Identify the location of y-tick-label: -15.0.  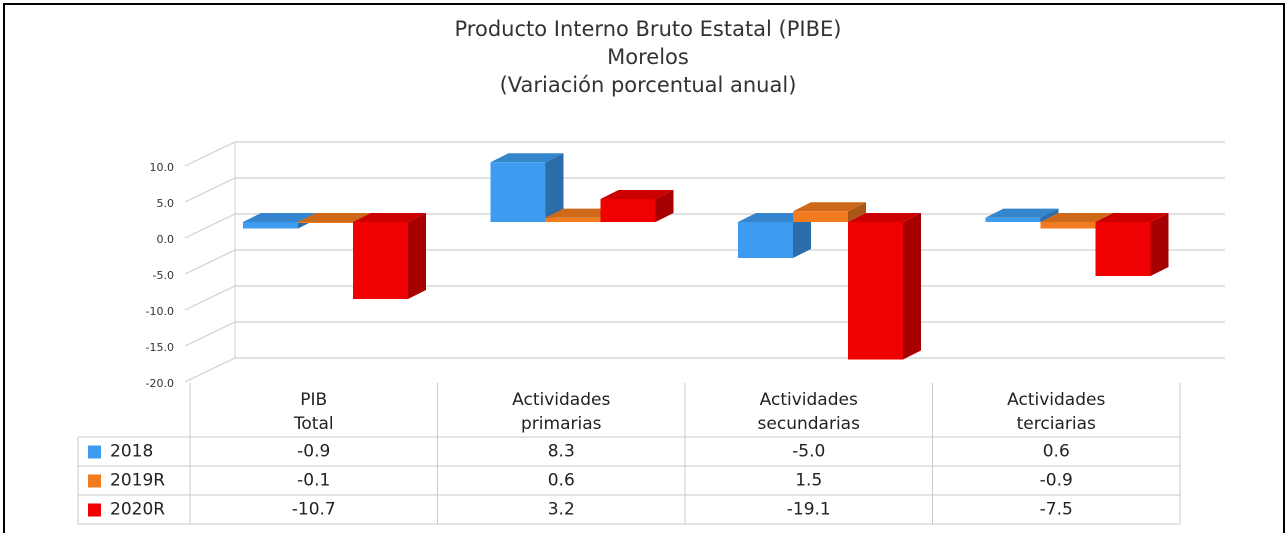
(160, 347).